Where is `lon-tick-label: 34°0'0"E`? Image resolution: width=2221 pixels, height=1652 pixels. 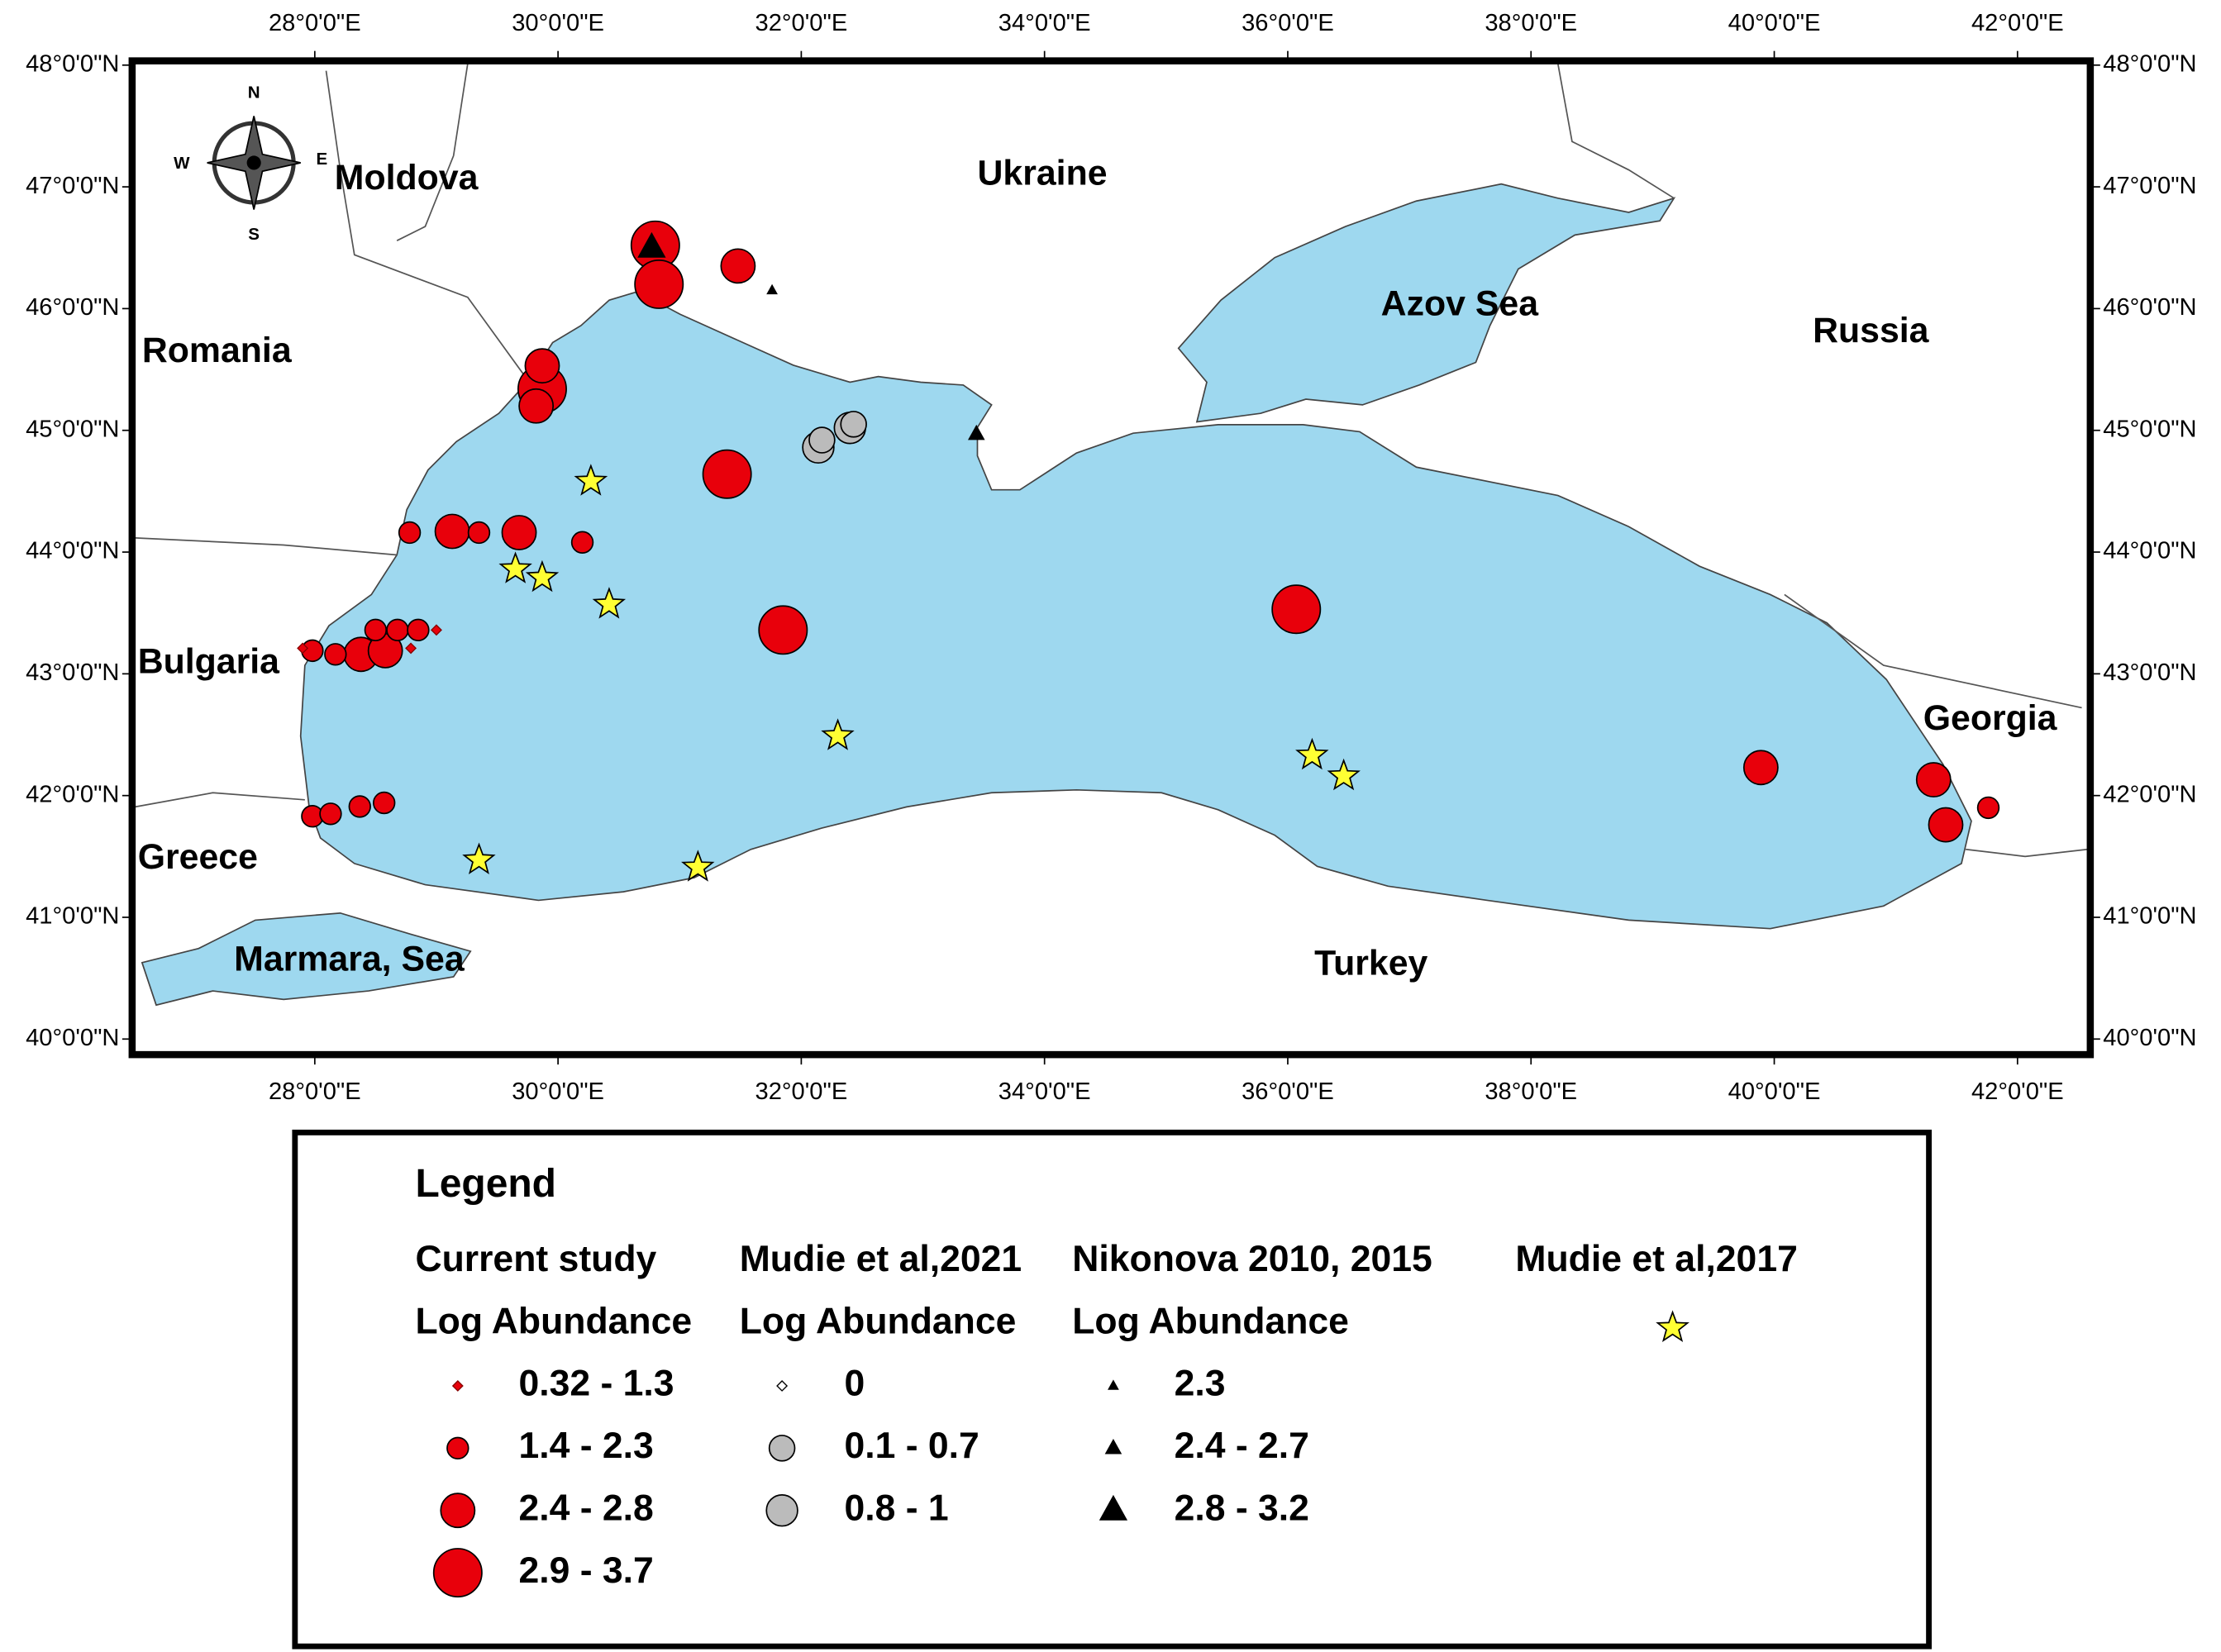
lon-tick-label: 34°0'0"E is located at coordinates (1044, 1091).